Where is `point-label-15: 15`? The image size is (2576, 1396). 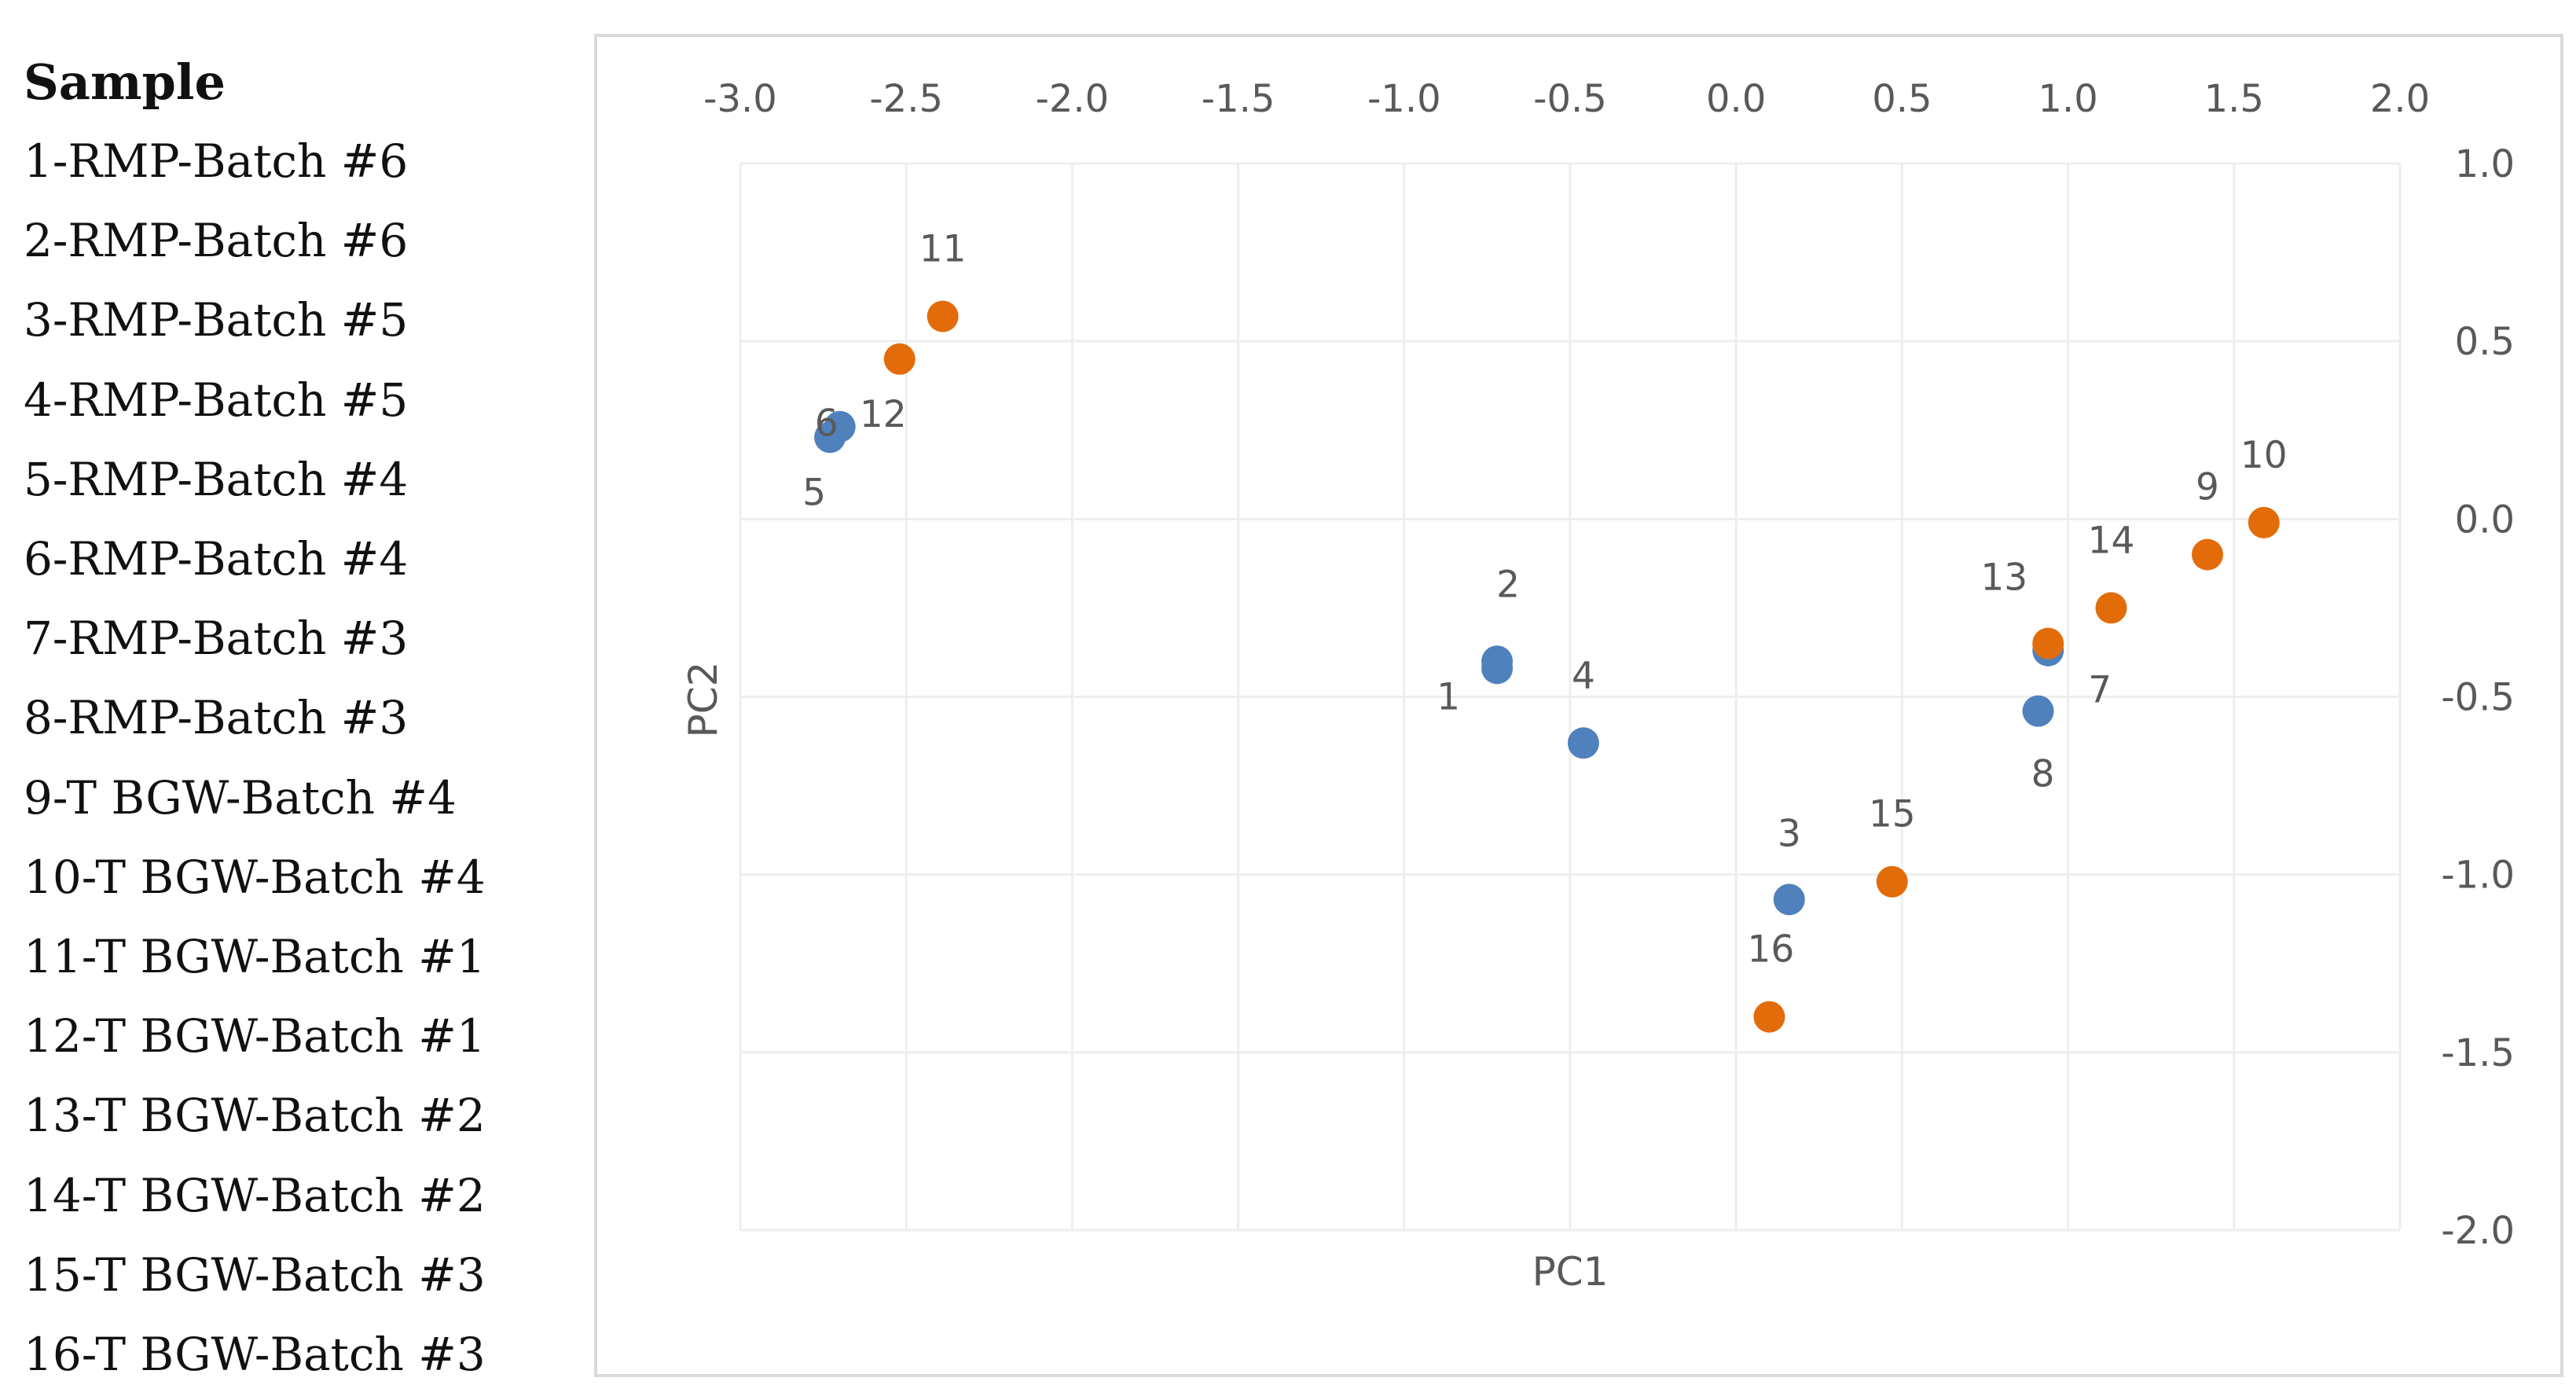
point-label-15: 15 is located at coordinates (1893, 814).